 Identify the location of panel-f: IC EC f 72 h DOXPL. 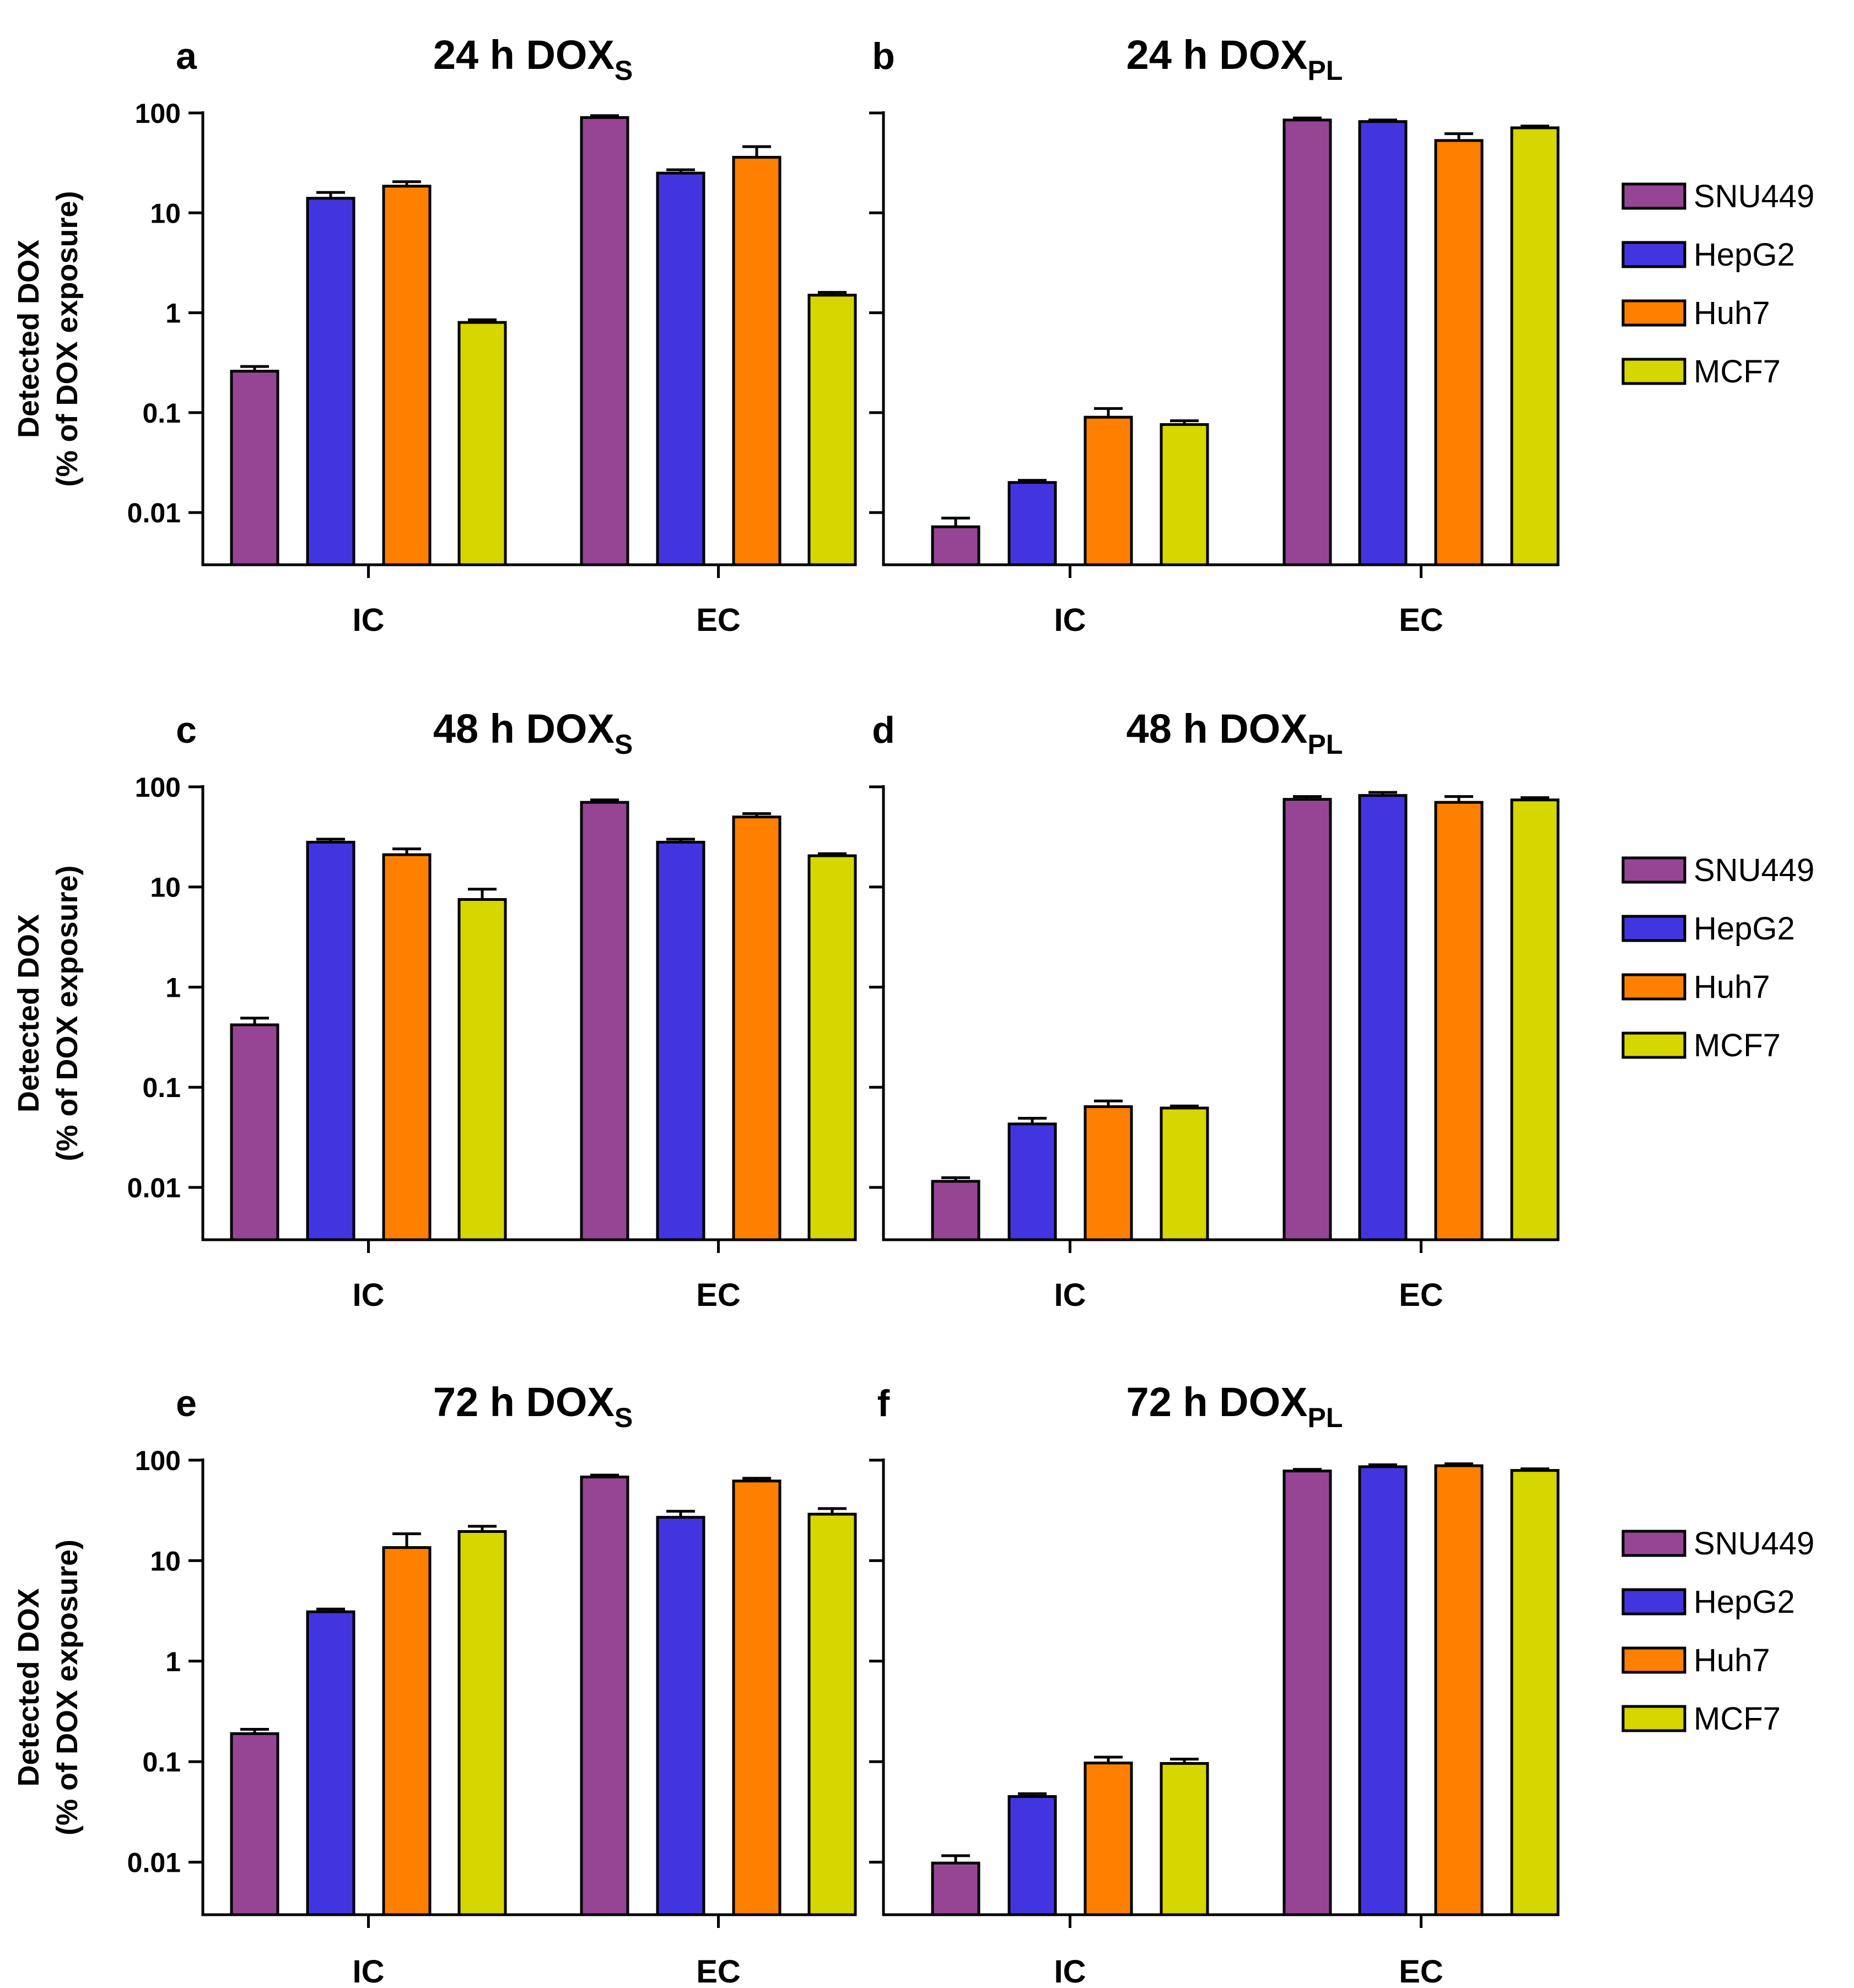
(1214, 1683).